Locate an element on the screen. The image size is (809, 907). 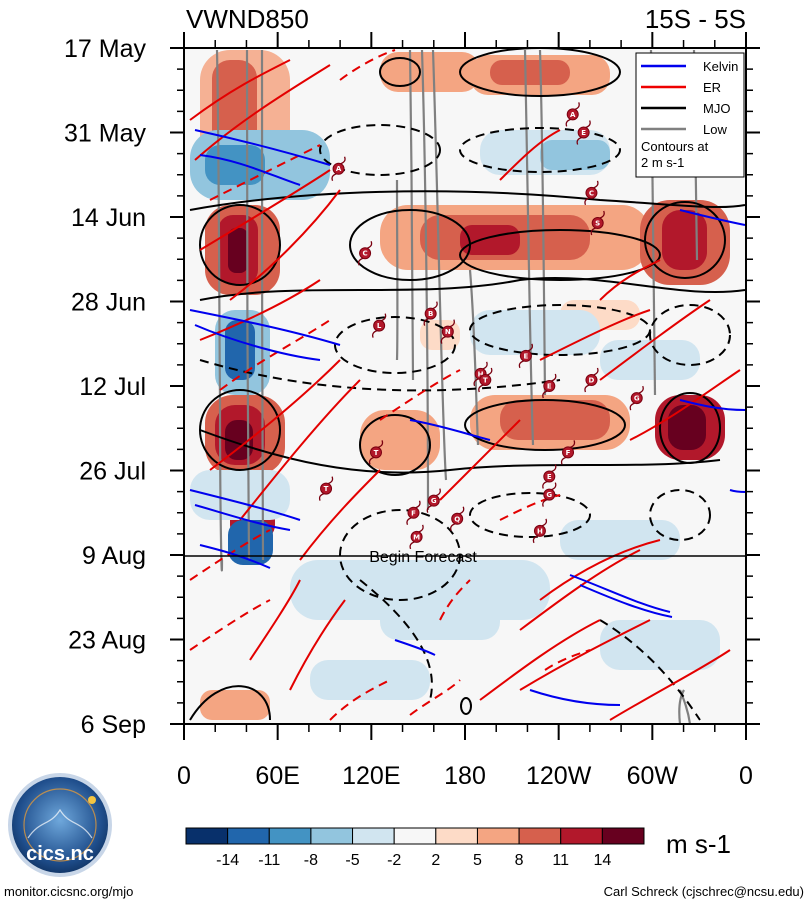
forecast-label: Begin Forecast is located at coordinates (423, 557).